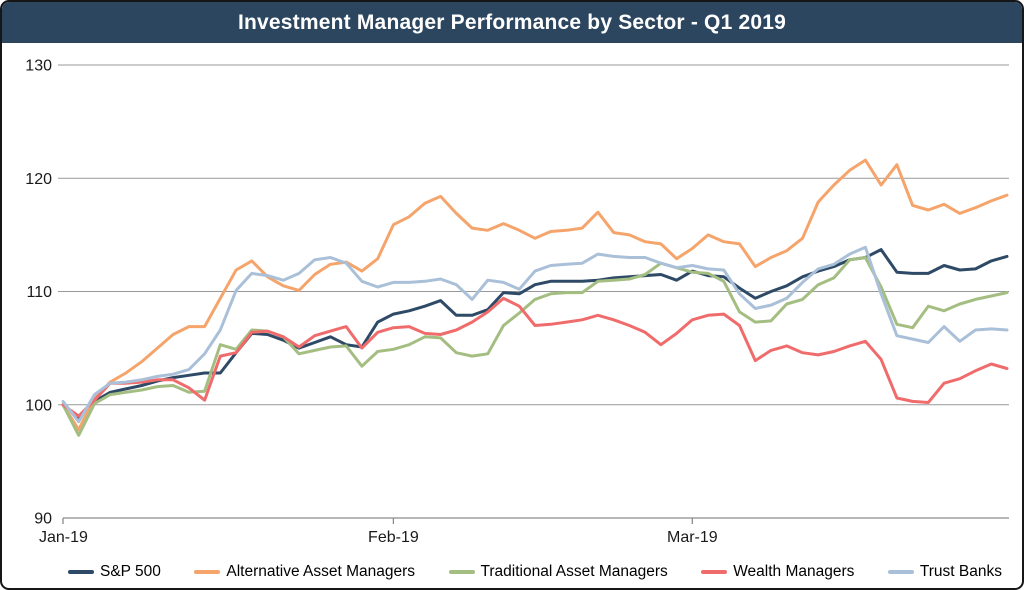 The width and height of the screenshot is (1024, 590). What do you see at coordinates (461, 572) in the screenshot?
I see `legend-marker-traditional-asset-managers` at bounding box center [461, 572].